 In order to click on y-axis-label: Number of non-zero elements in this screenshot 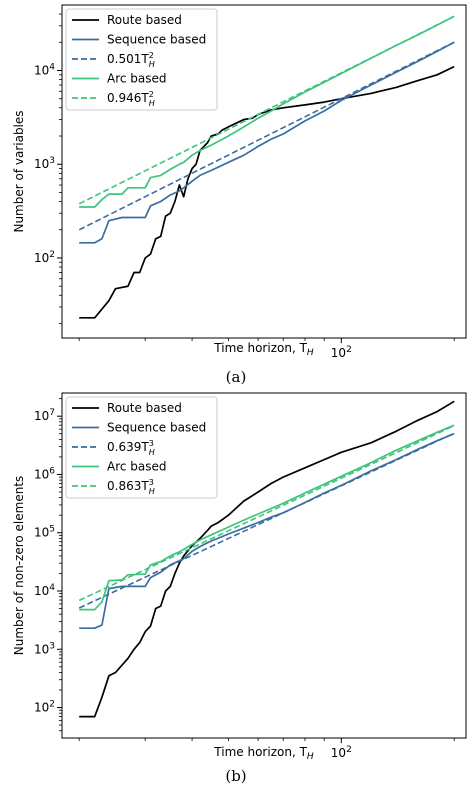, I will do `click(19, 566)`.